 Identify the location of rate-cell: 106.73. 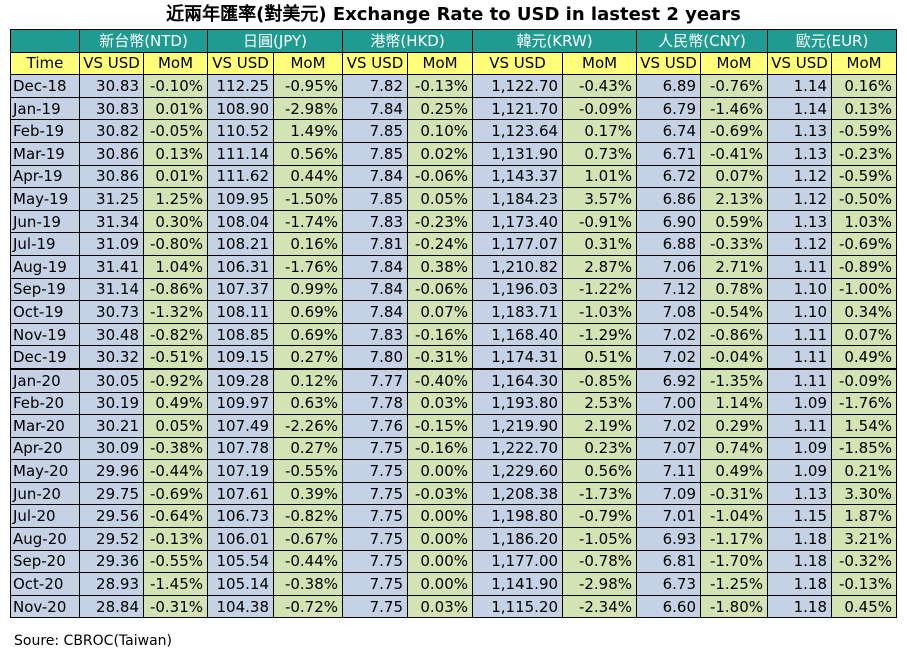
(241, 516).